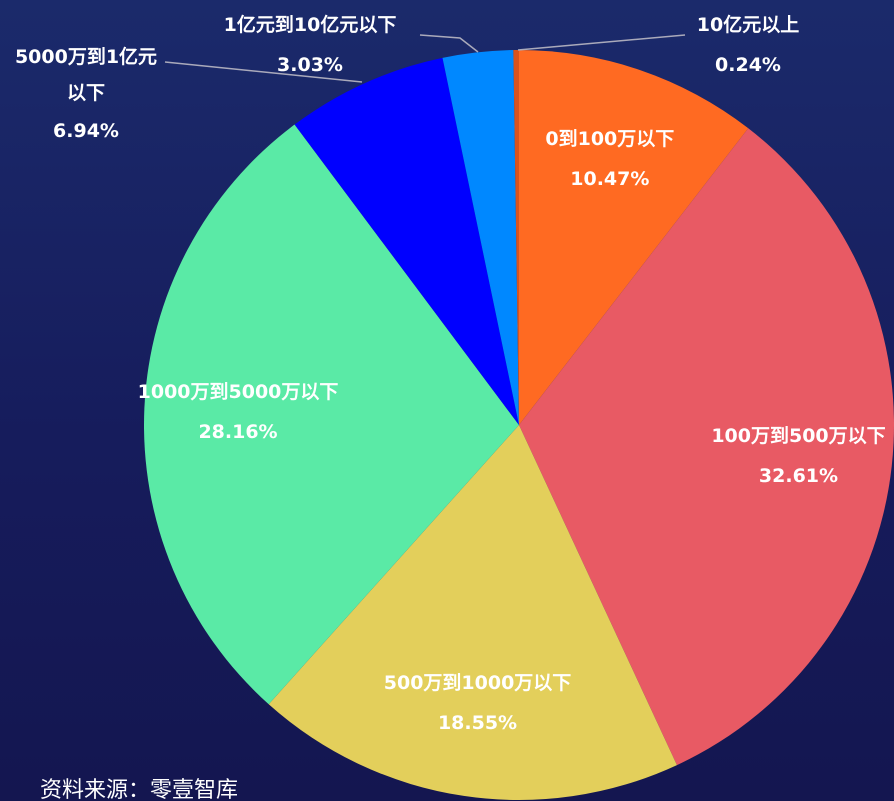  I want to click on slice-label: 500万到1000万以下 18.55%, so click(478, 703).